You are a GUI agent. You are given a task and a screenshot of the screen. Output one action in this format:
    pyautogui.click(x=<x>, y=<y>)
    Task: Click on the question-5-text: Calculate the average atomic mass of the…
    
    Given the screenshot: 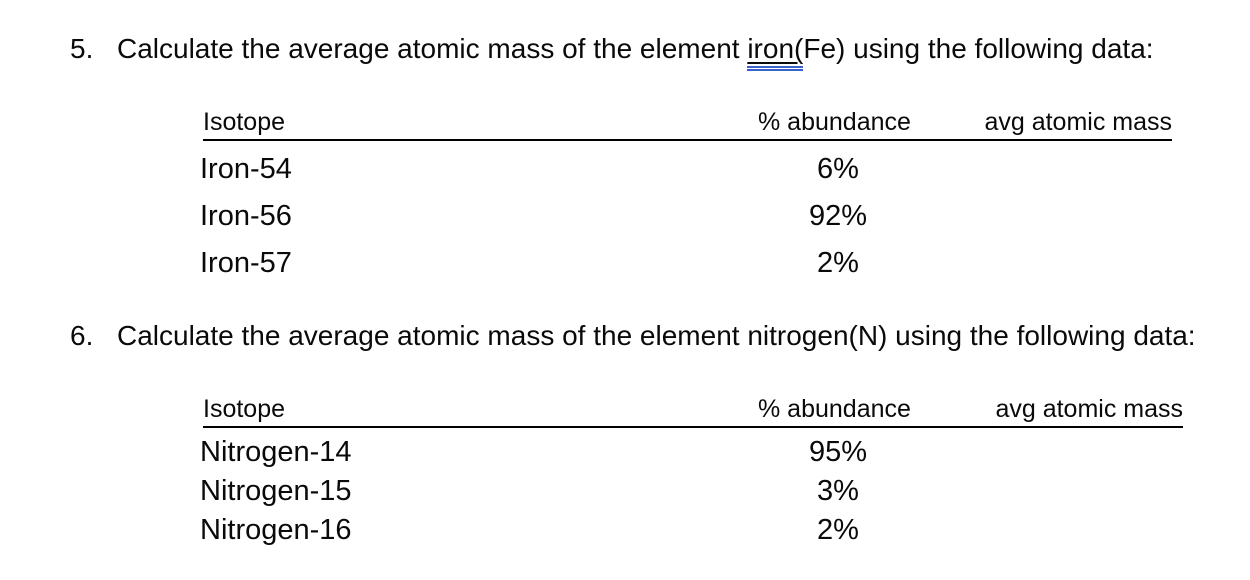 What is the action you would take?
    pyautogui.click(x=635, y=51)
    